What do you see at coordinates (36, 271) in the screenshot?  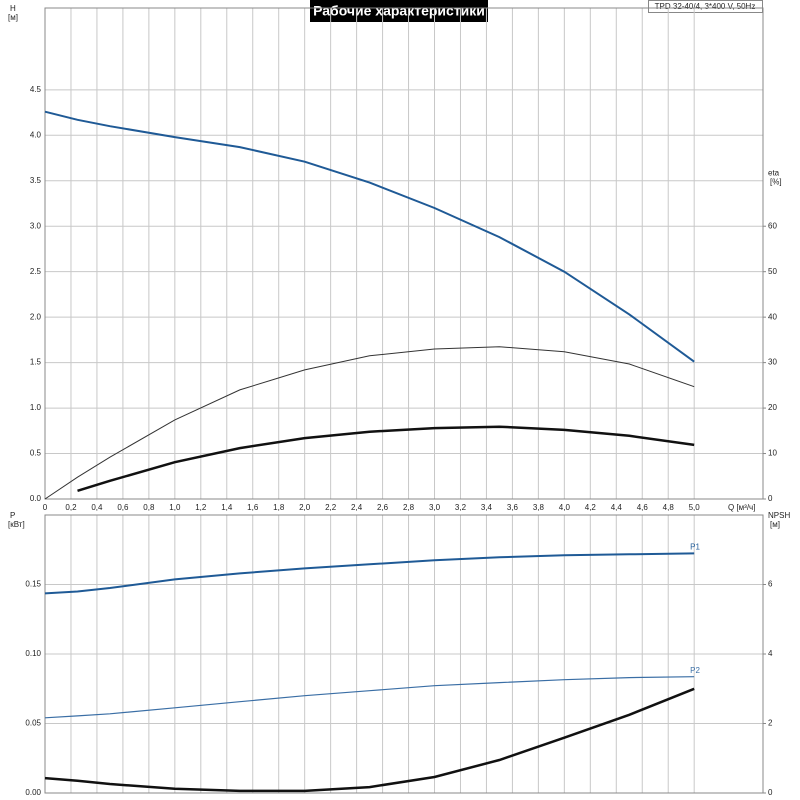 I see `y-tick-label: 2.5` at bounding box center [36, 271].